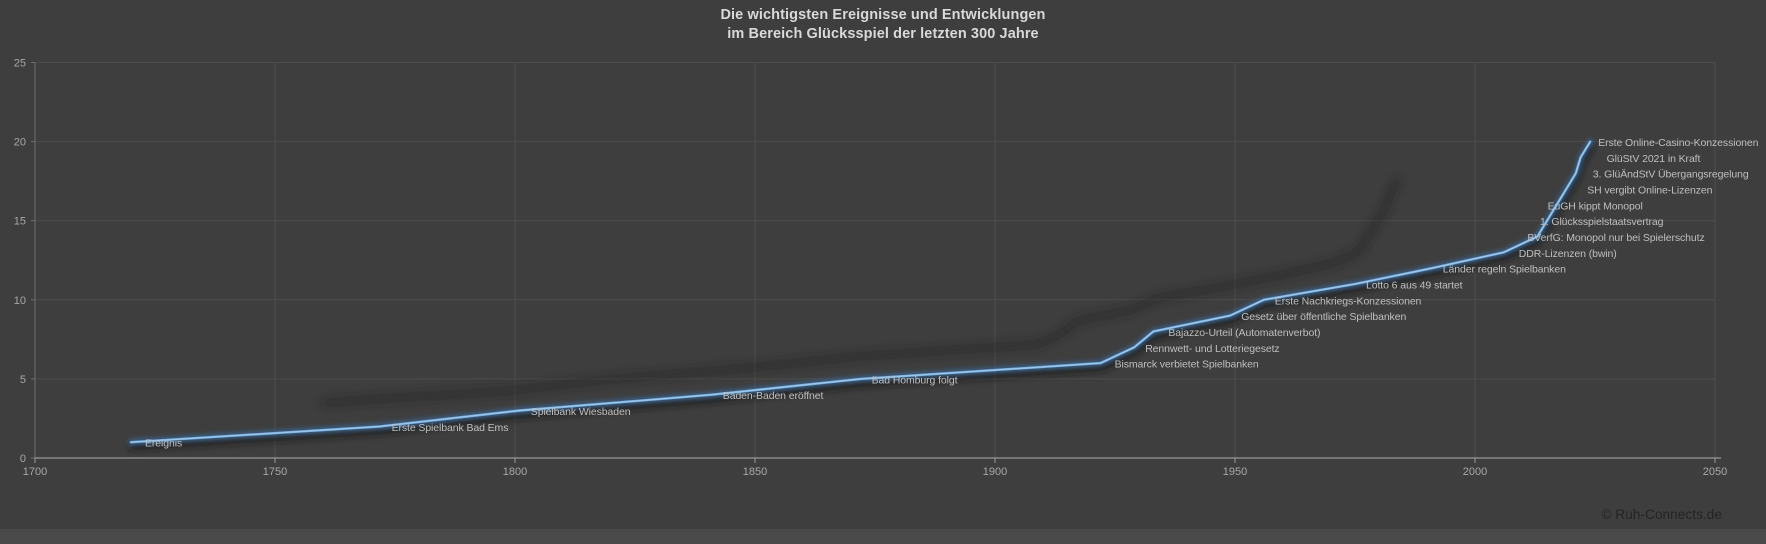  What do you see at coordinates (1348, 301) in the screenshot?
I see `point-label: Erste Nachkriegs-Konzessionen` at bounding box center [1348, 301].